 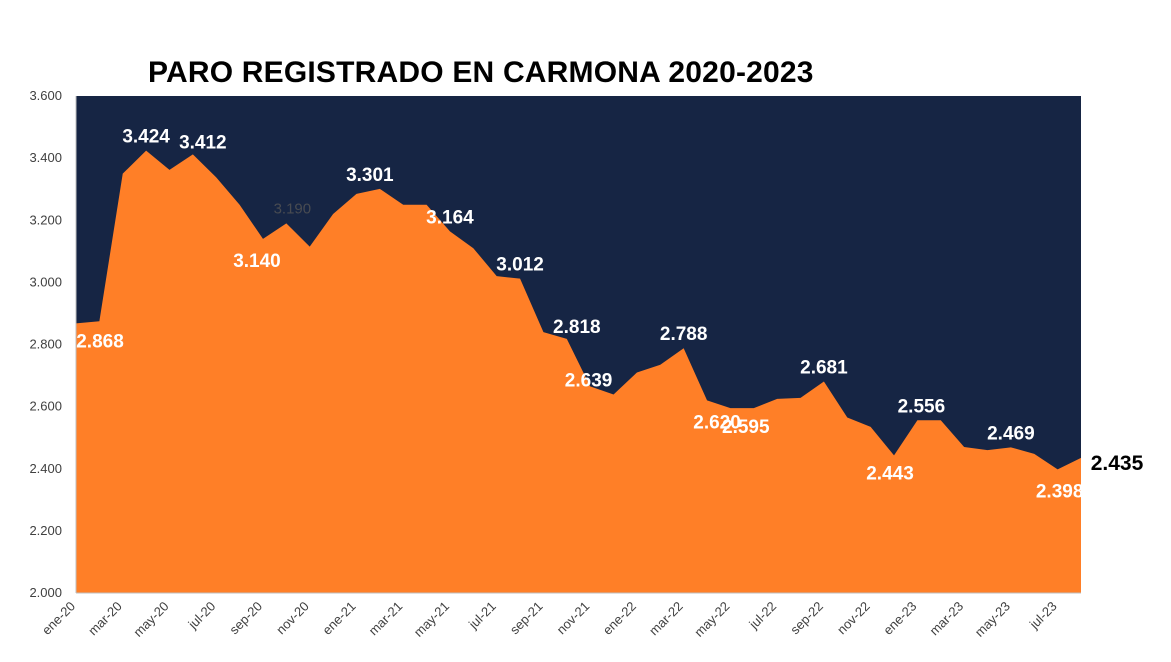 I want to click on data-label: 2.443, so click(x=890, y=473).